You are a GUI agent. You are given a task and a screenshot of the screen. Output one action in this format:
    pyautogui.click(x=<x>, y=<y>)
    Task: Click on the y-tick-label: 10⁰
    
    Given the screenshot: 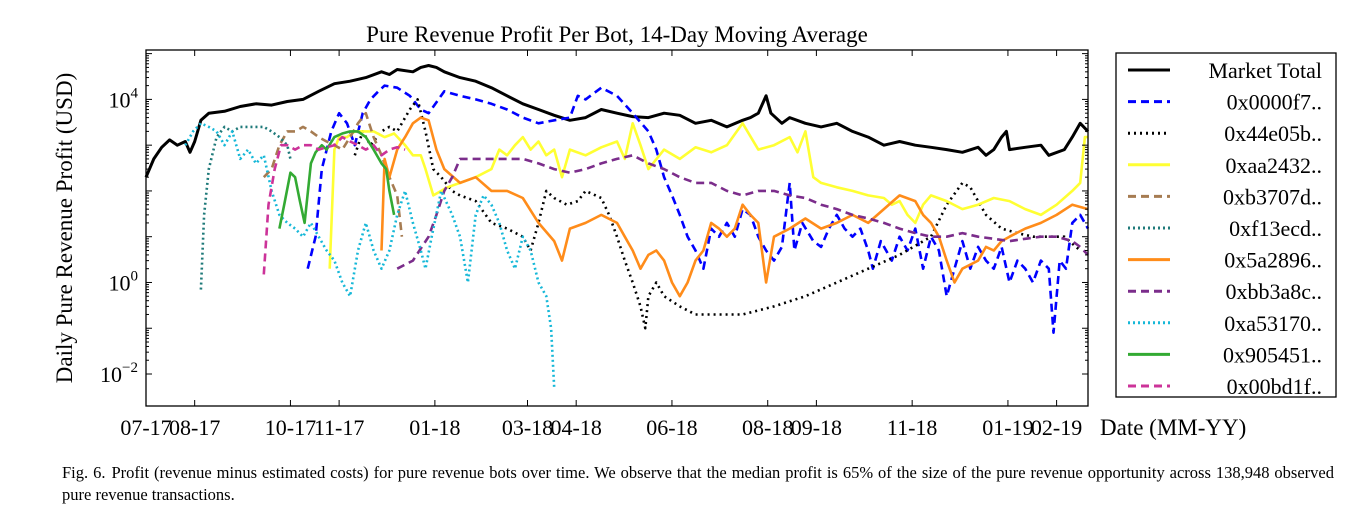 What is the action you would take?
    pyautogui.click(x=124, y=281)
    